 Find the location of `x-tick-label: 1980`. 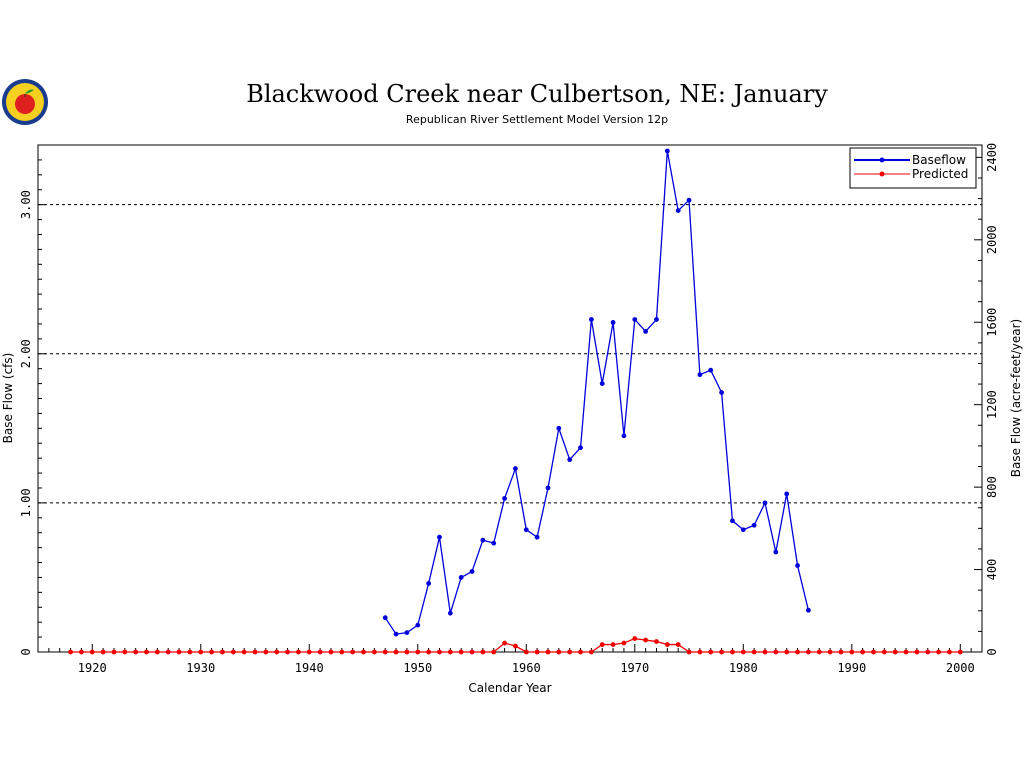

x-tick-label: 1980 is located at coordinates (743, 668).